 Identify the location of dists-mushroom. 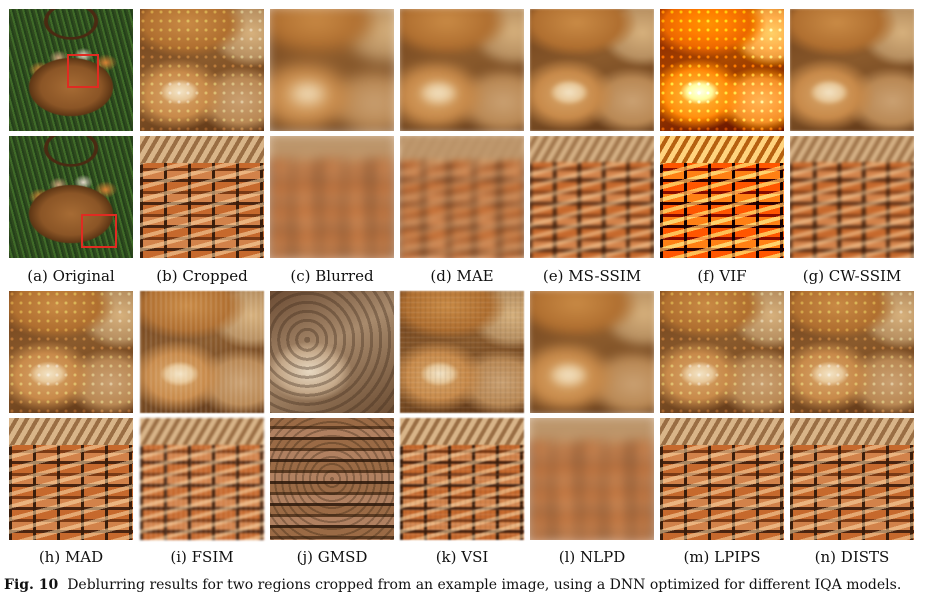
(852, 352).